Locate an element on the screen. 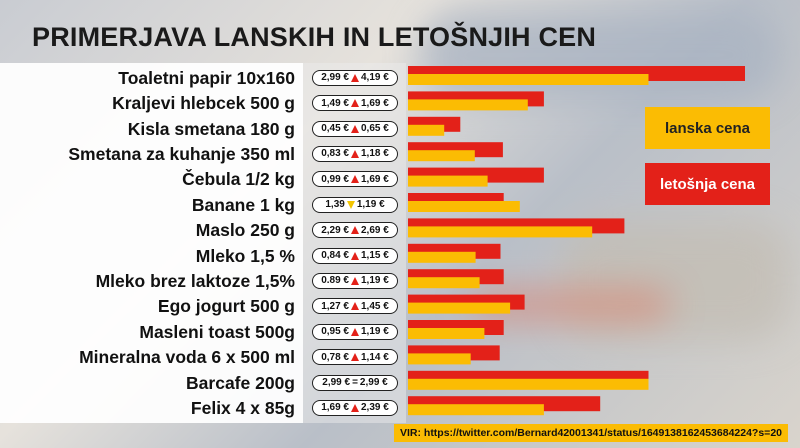 The height and width of the screenshot is (448, 800). old-price-label: 0,99 € is located at coordinates (335, 179).